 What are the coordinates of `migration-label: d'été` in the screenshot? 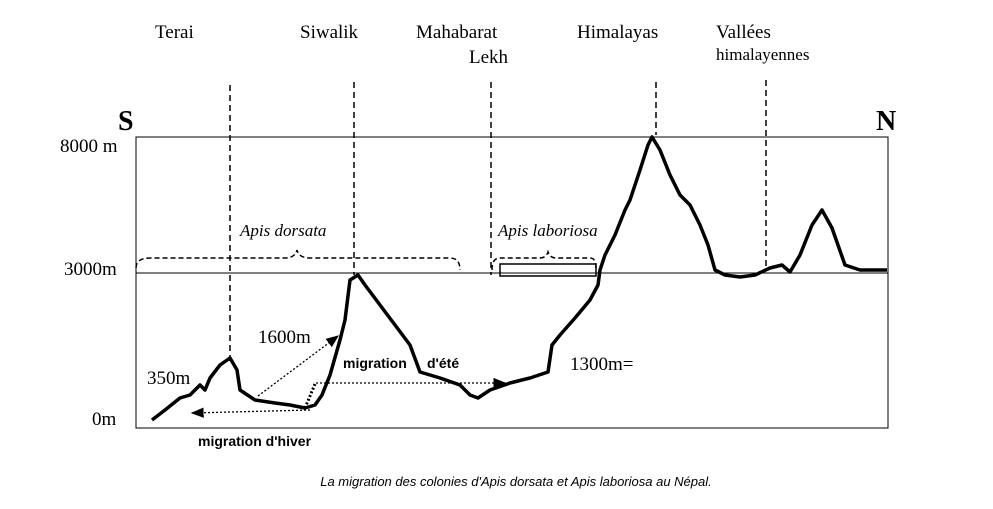 It's located at (443, 363).